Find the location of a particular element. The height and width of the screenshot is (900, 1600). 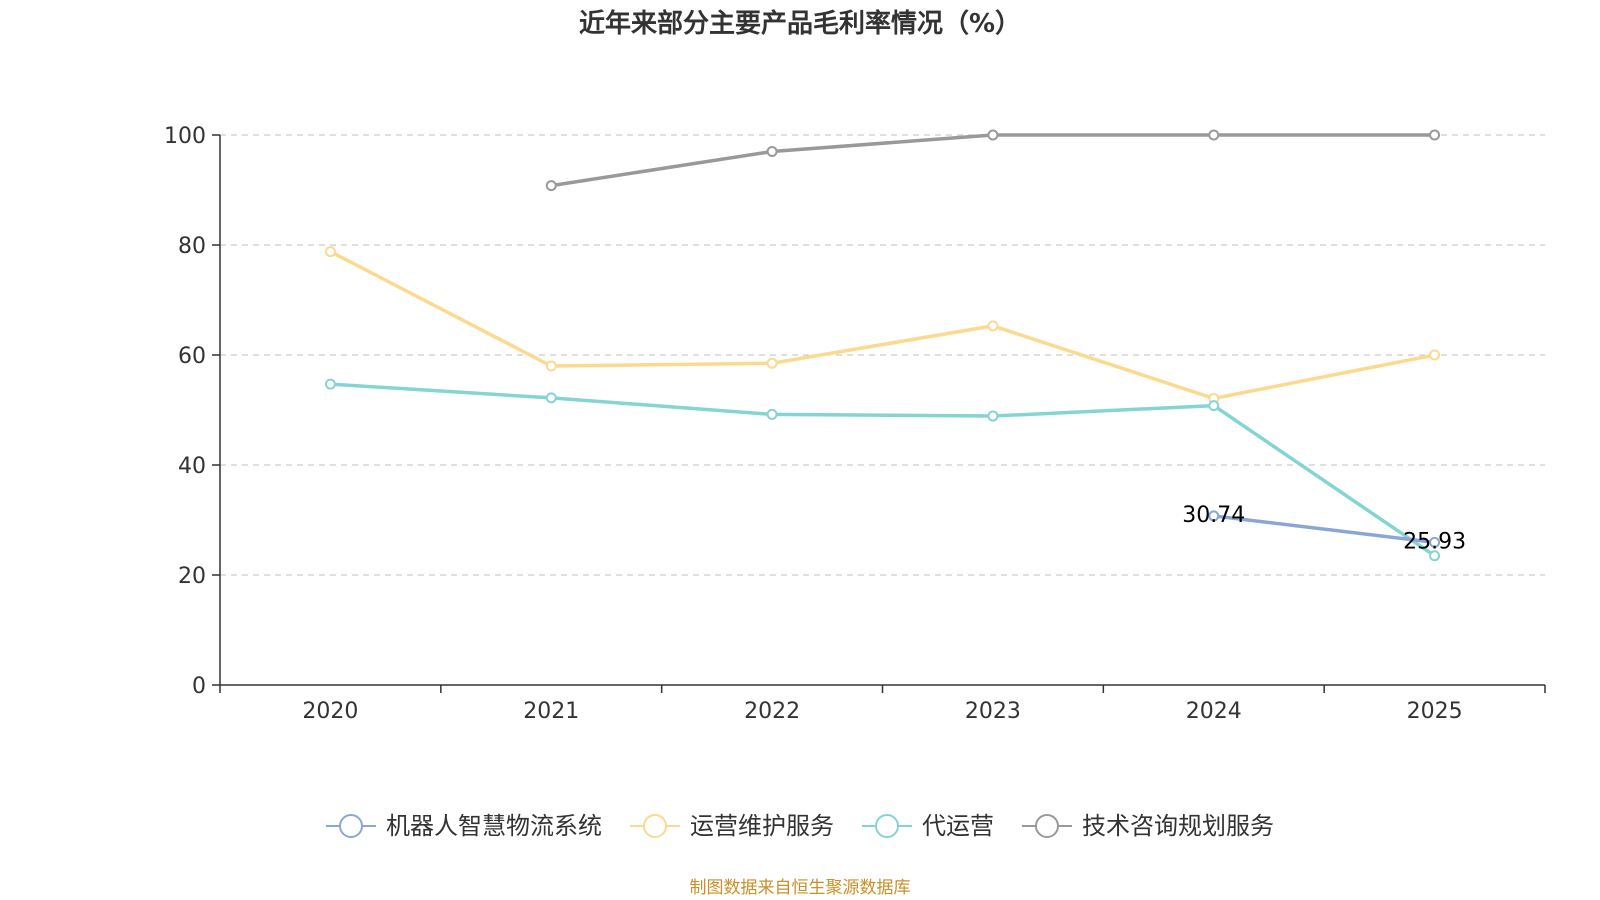

x-tick-label: 2022 is located at coordinates (772, 711).